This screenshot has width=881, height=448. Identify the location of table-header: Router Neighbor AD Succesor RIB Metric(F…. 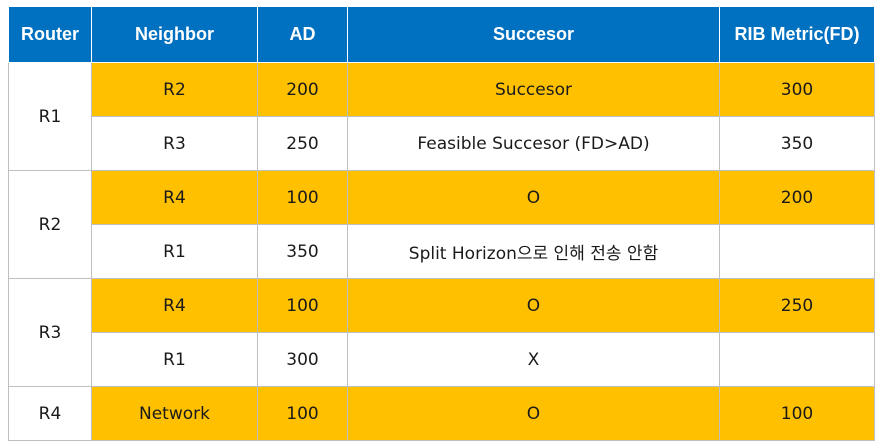
(441, 34).